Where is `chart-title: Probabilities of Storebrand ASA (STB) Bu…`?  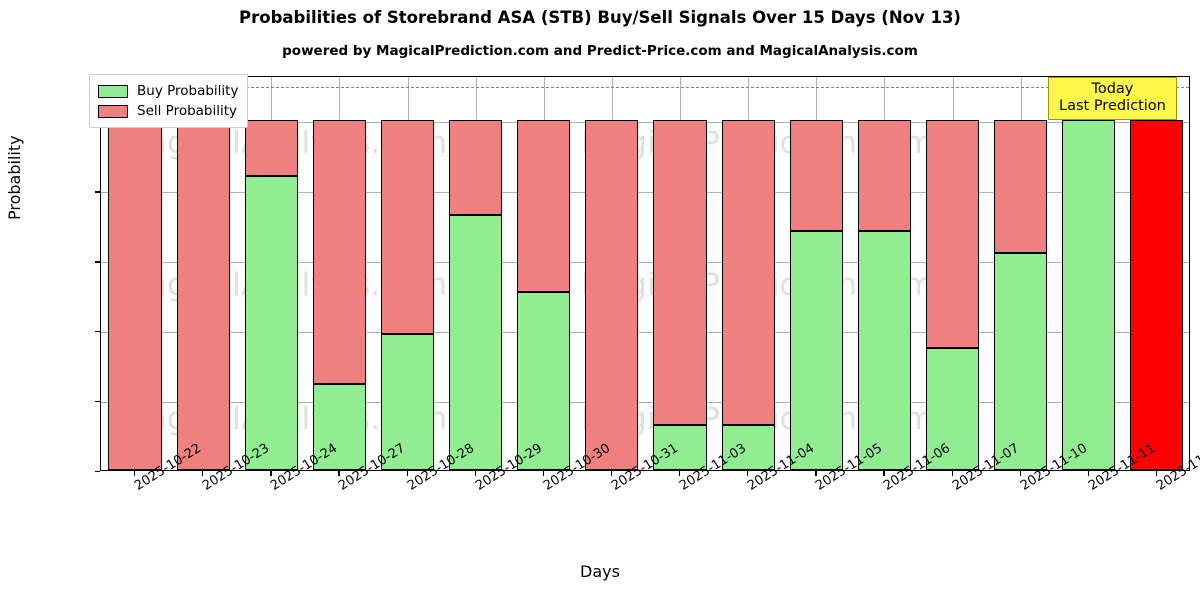 chart-title: Probabilities of Storebrand ASA (STB) Bu… is located at coordinates (600, 17).